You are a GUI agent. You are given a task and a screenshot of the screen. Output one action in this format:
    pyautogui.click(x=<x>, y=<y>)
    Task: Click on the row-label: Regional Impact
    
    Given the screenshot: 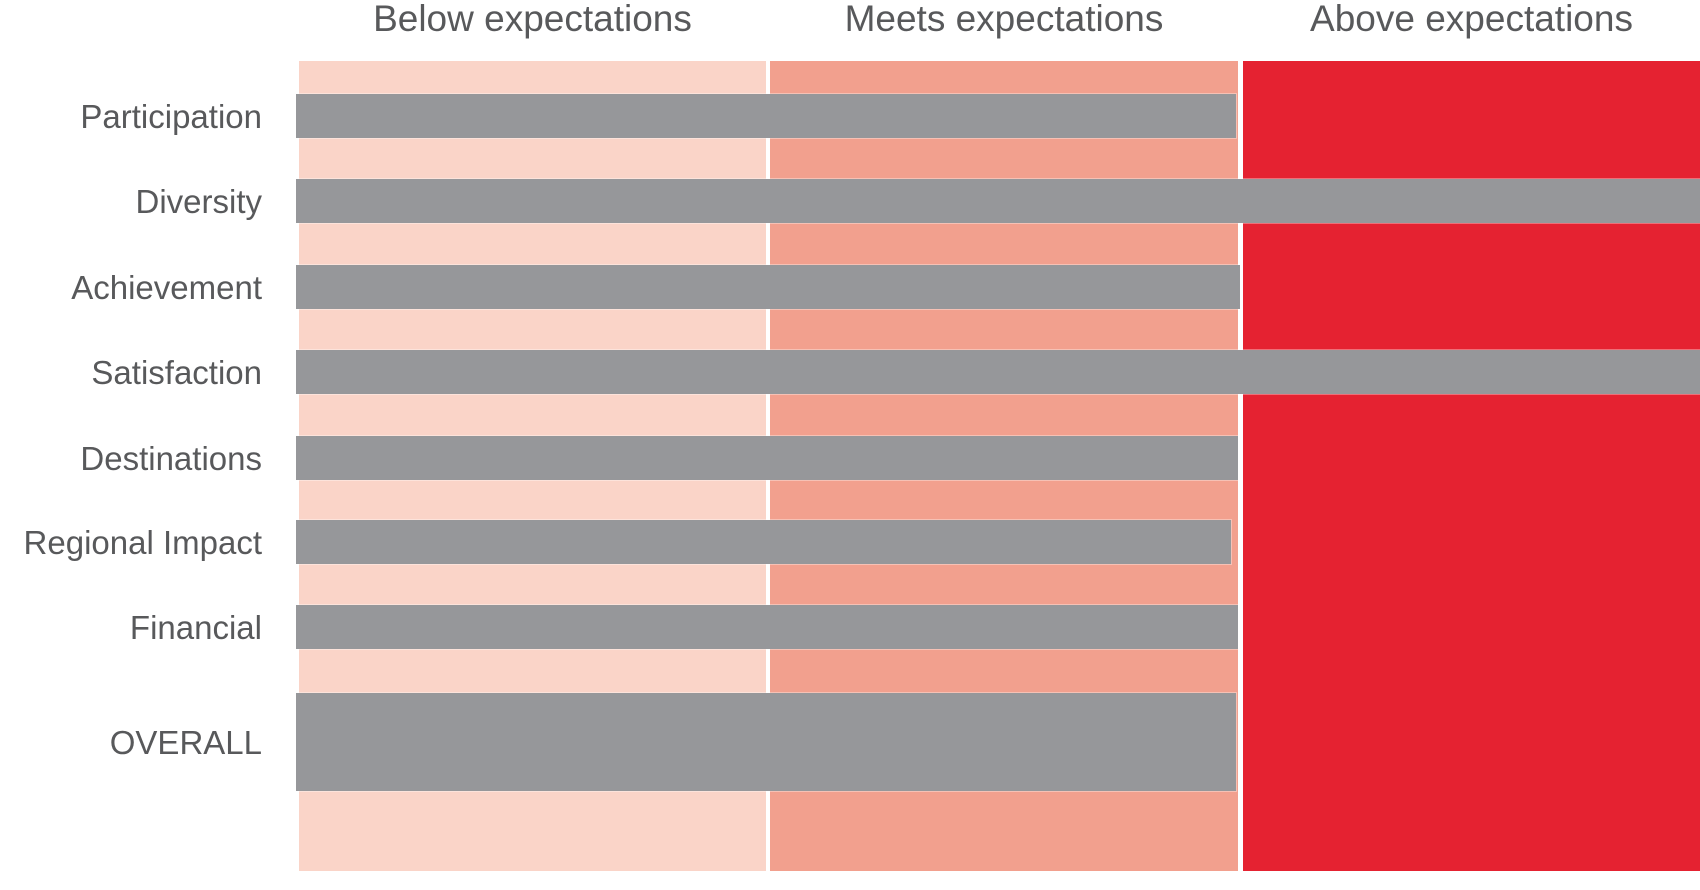 What is the action you would take?
    pyautogui.click(x=142, y=542)
    